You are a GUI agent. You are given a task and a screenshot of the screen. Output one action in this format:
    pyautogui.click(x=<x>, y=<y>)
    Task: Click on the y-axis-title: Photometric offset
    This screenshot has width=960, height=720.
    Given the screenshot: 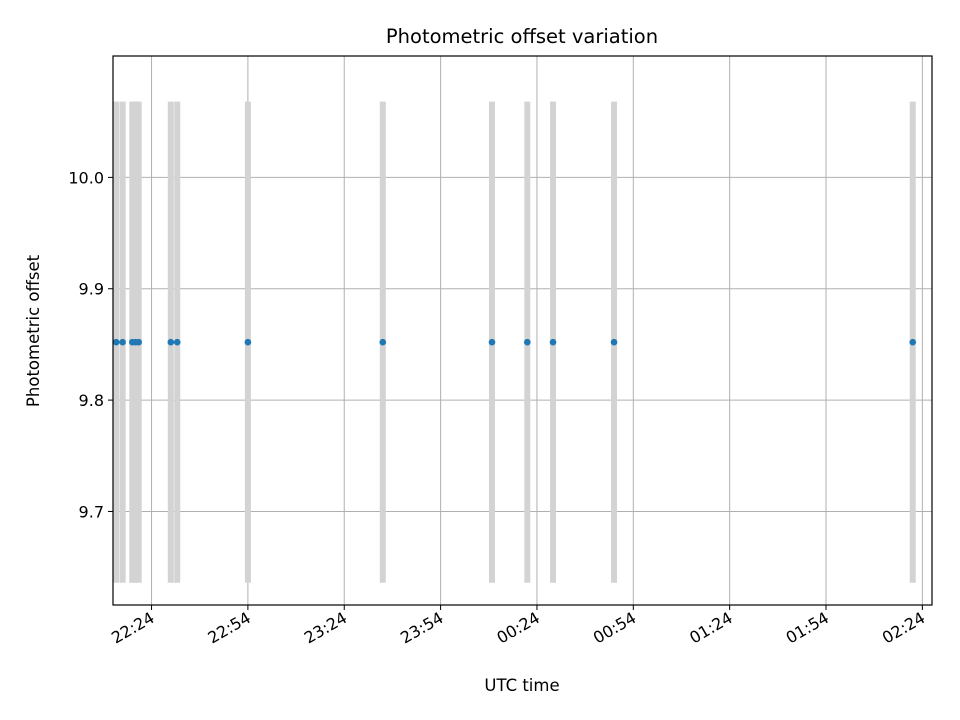 What is the action you would take?
    pyautogui.click(x=33, y=330)
    